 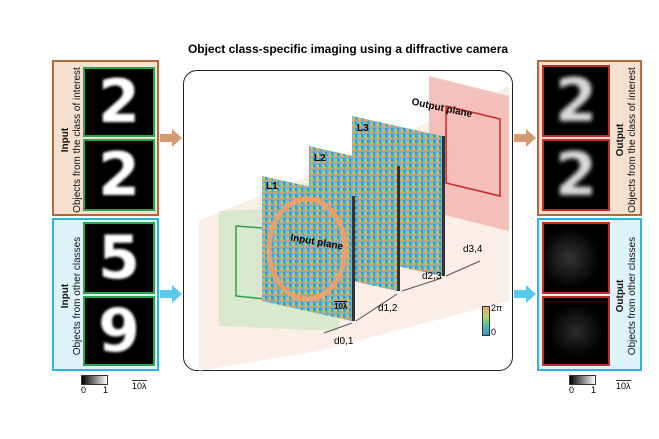 I want to click on output-intensity-colorbar, so click(x=582, y=380).